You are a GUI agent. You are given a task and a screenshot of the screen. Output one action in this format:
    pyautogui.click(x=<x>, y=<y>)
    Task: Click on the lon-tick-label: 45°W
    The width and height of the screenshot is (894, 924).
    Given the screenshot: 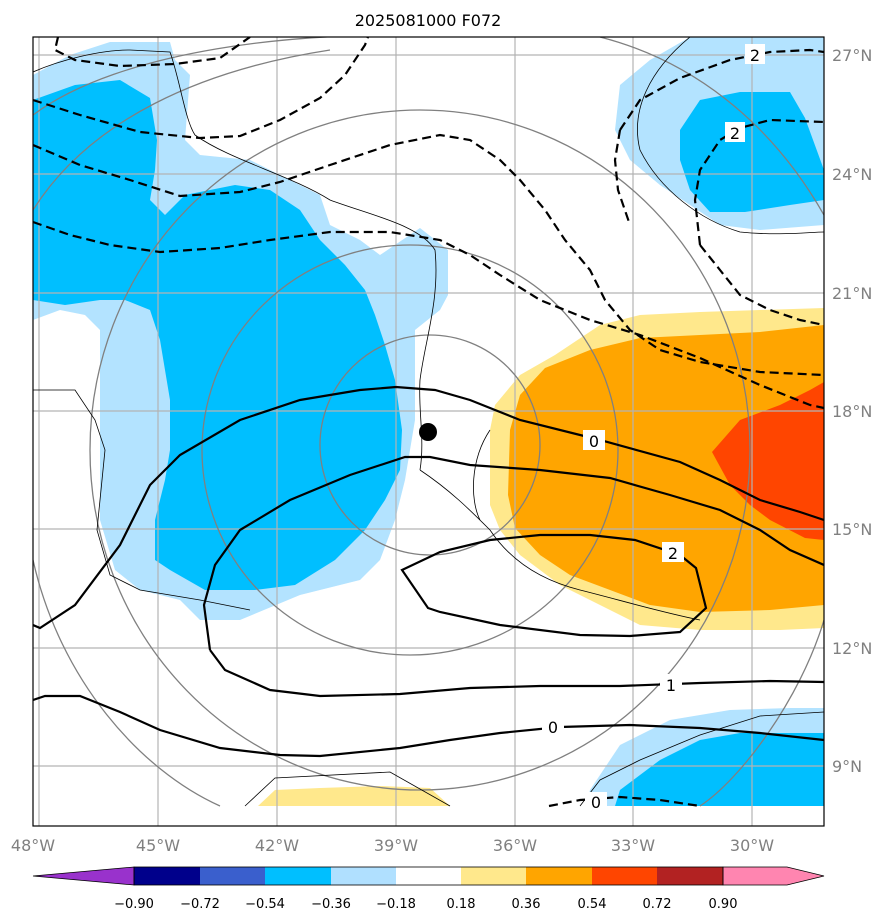 What is the action you would take?
    pyautogui.click(x=158, y=845)
    